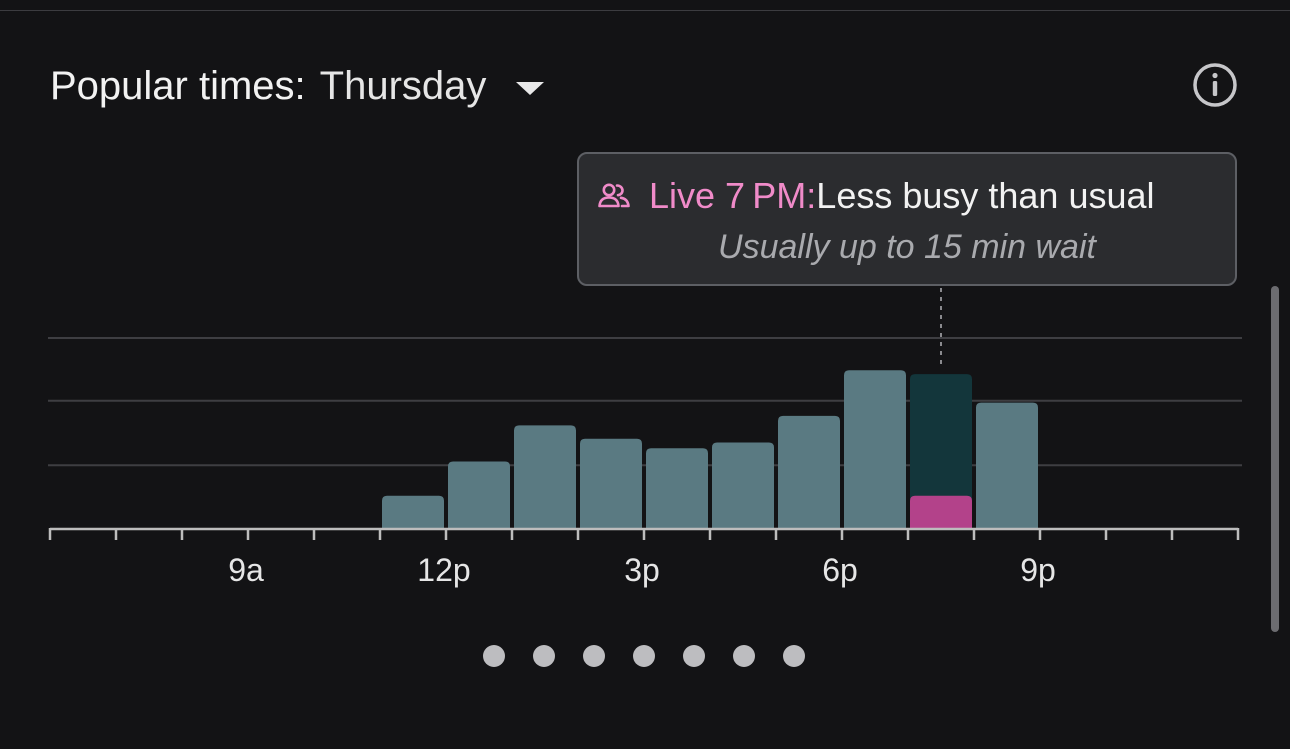 Image resolution: width=1290 pixels, height=749 pixels. Describe the element at coordinates (875, 449) in the screenshot. I see `bar-6p` at that location.